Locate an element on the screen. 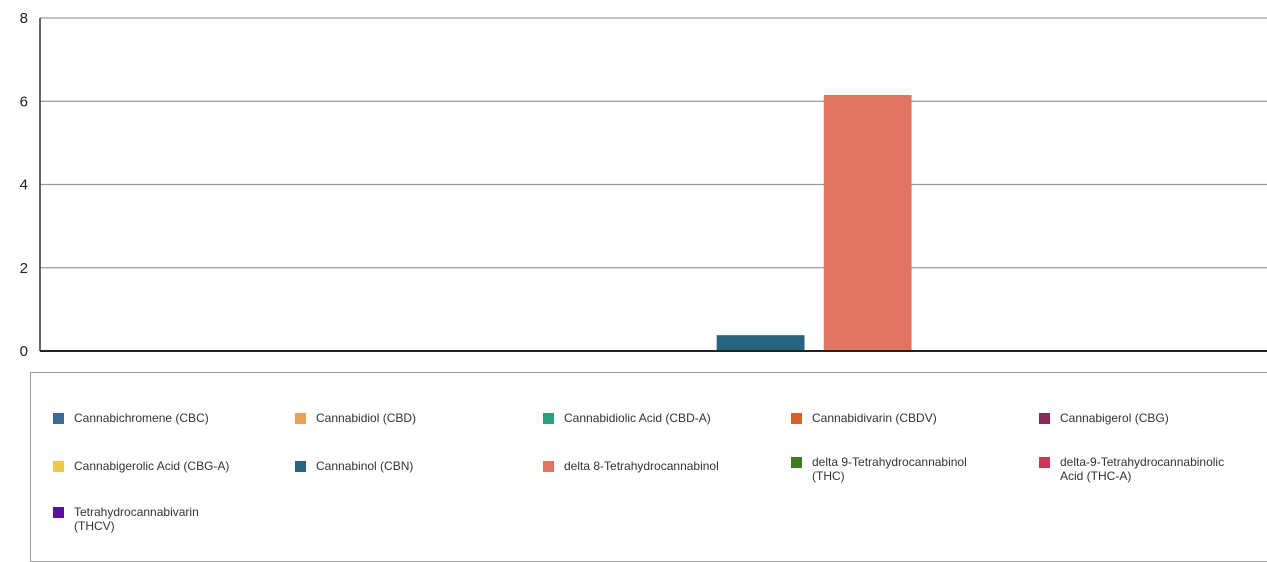 The height and width of the screenshot is (562, 1267). legend-label-line: Cannabidiolic Acid (CBD-A) is located at coordinates (637, 418).